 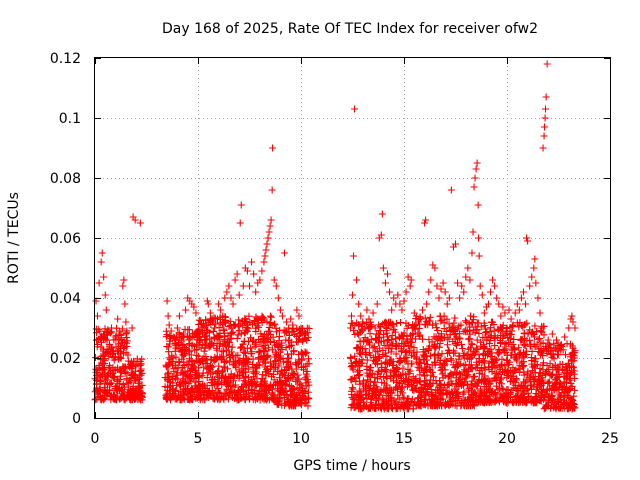 I want to click on y-tick-label: 0.04, so click(x=65, y=299).